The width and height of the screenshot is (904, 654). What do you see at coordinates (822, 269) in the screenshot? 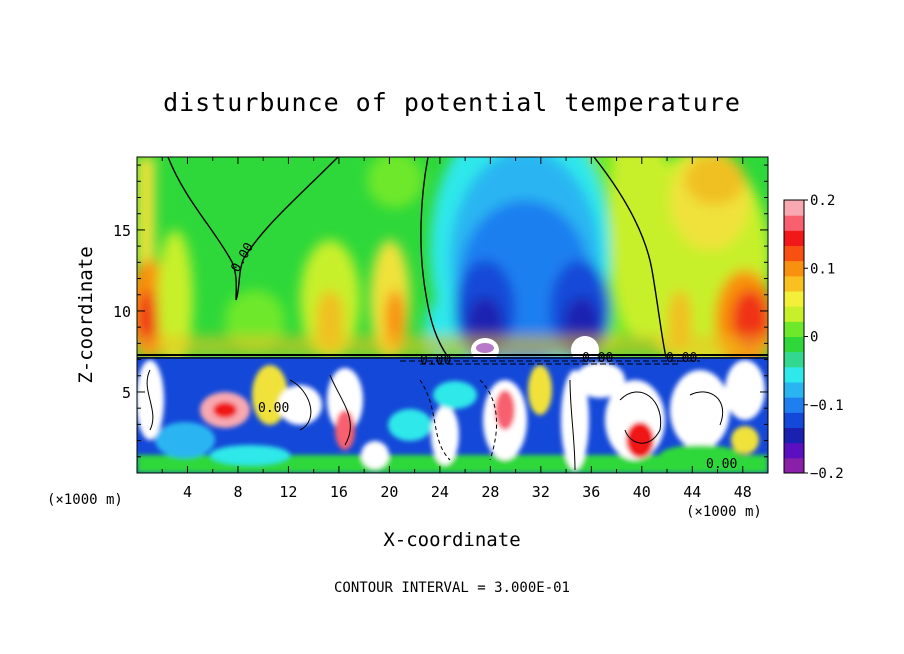
I see `colorbar-label: 0.1` at bounding box center [822, 269].